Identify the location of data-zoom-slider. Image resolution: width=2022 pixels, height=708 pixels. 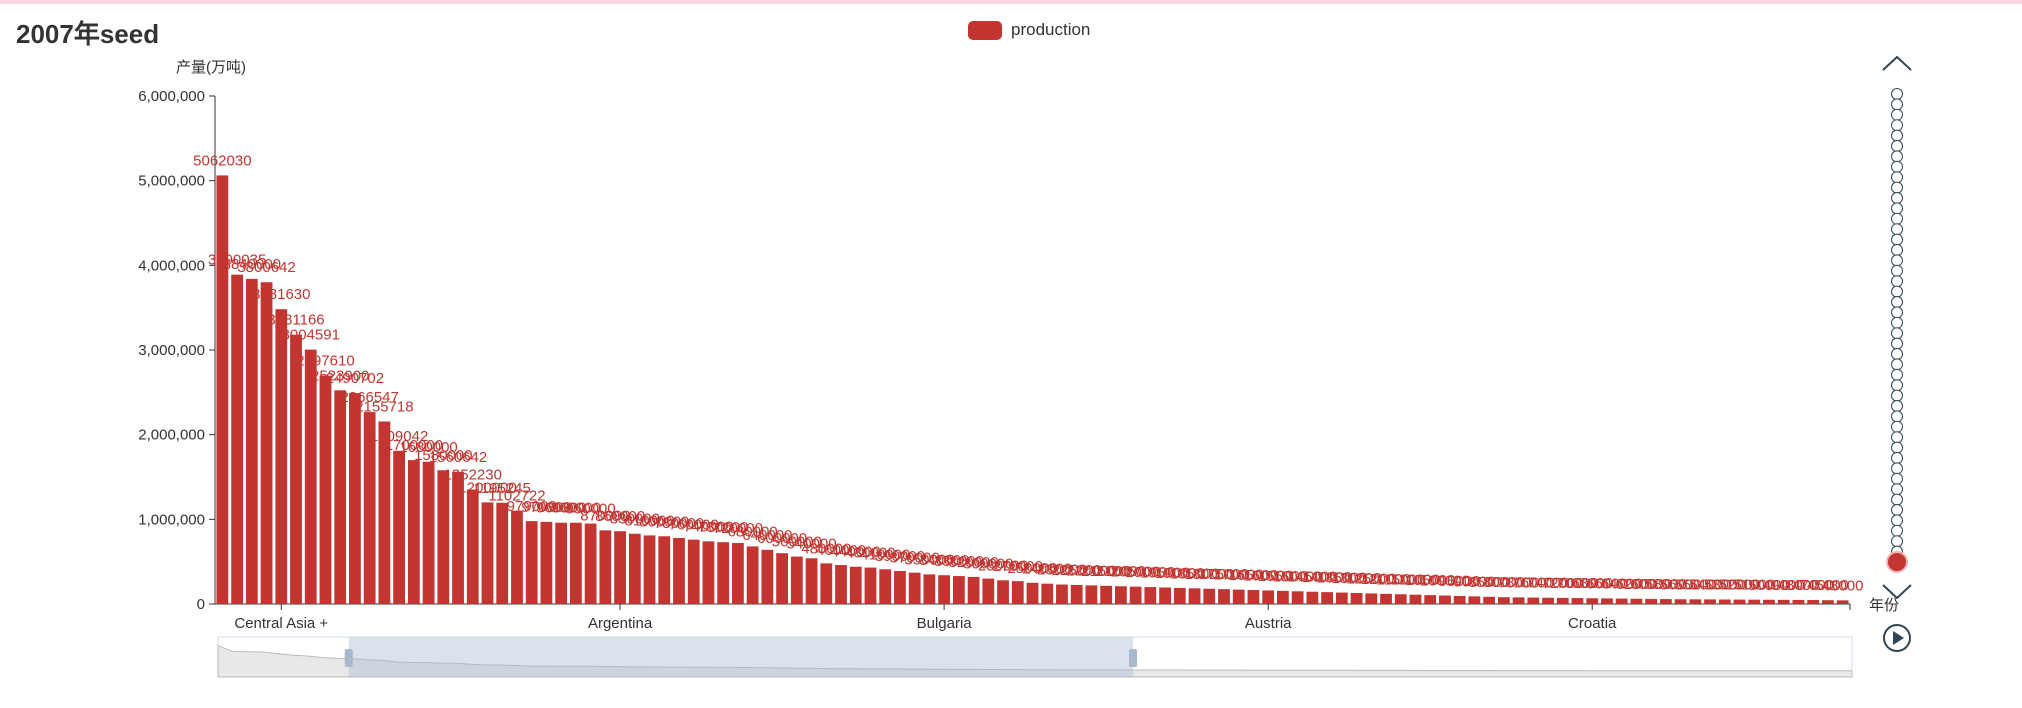
(1035, 657).